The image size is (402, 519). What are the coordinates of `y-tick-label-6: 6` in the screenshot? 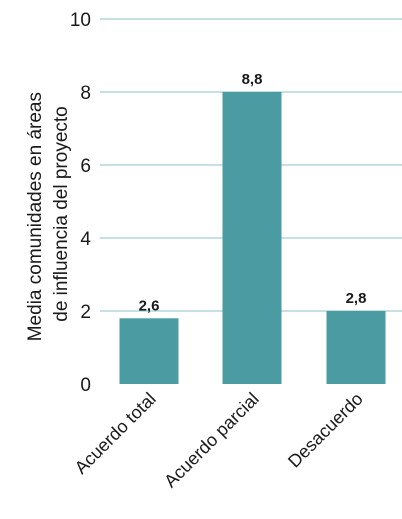 It's located at (85, 166).